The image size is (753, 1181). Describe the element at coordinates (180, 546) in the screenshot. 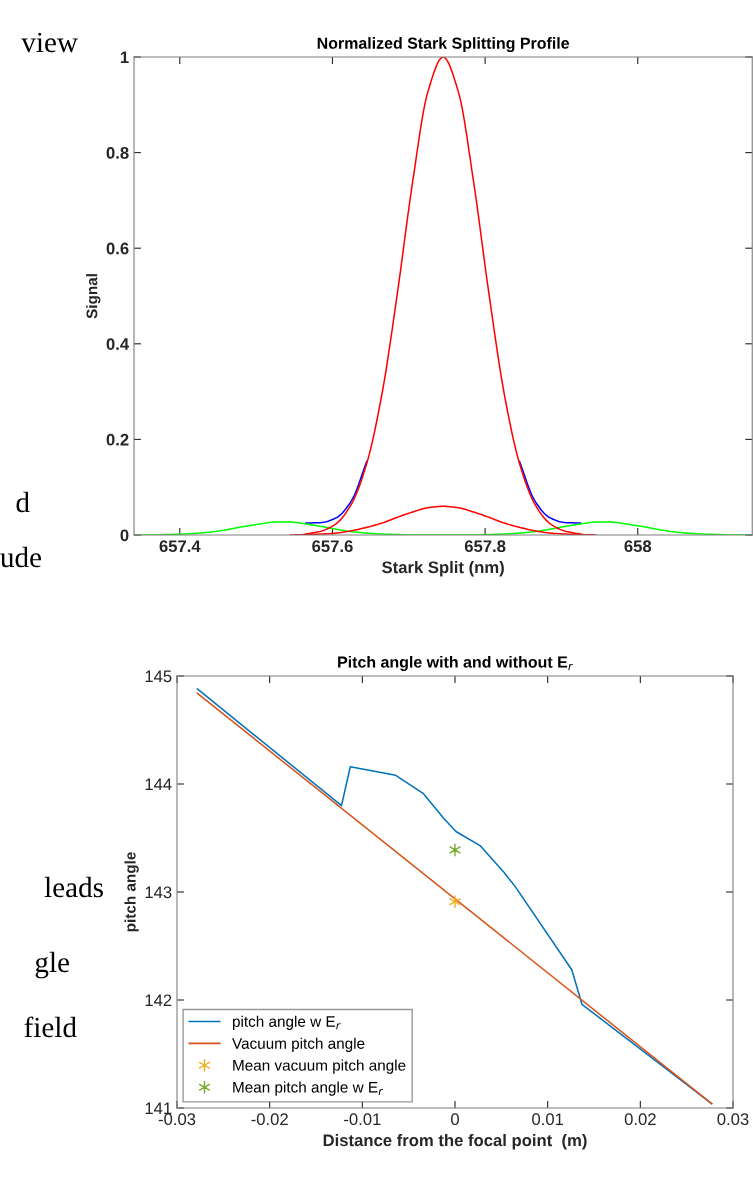

I see `x-tick-label: 657.4` at that location.